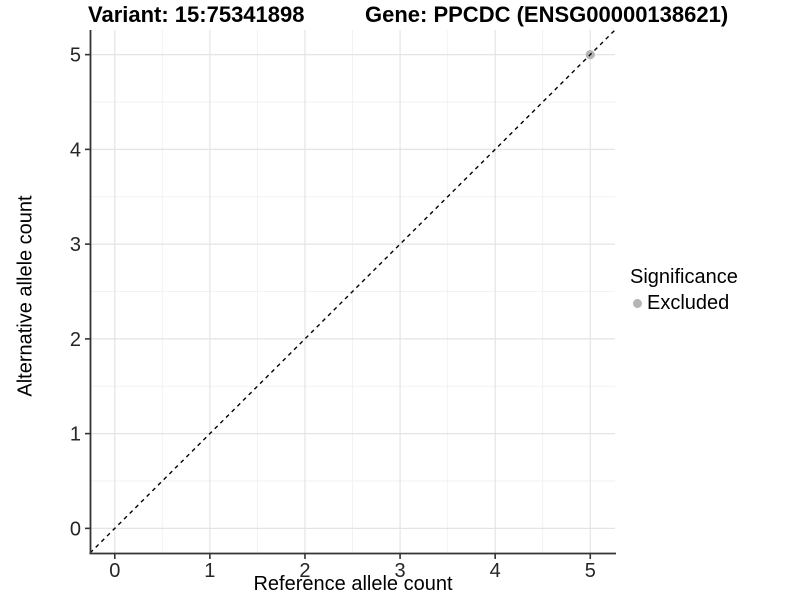 The image size is (800, 600). What do you see at coordinates (684, 277) in the screenshot?
I see `legend-title: Significance` at bounding box center [684, 277].